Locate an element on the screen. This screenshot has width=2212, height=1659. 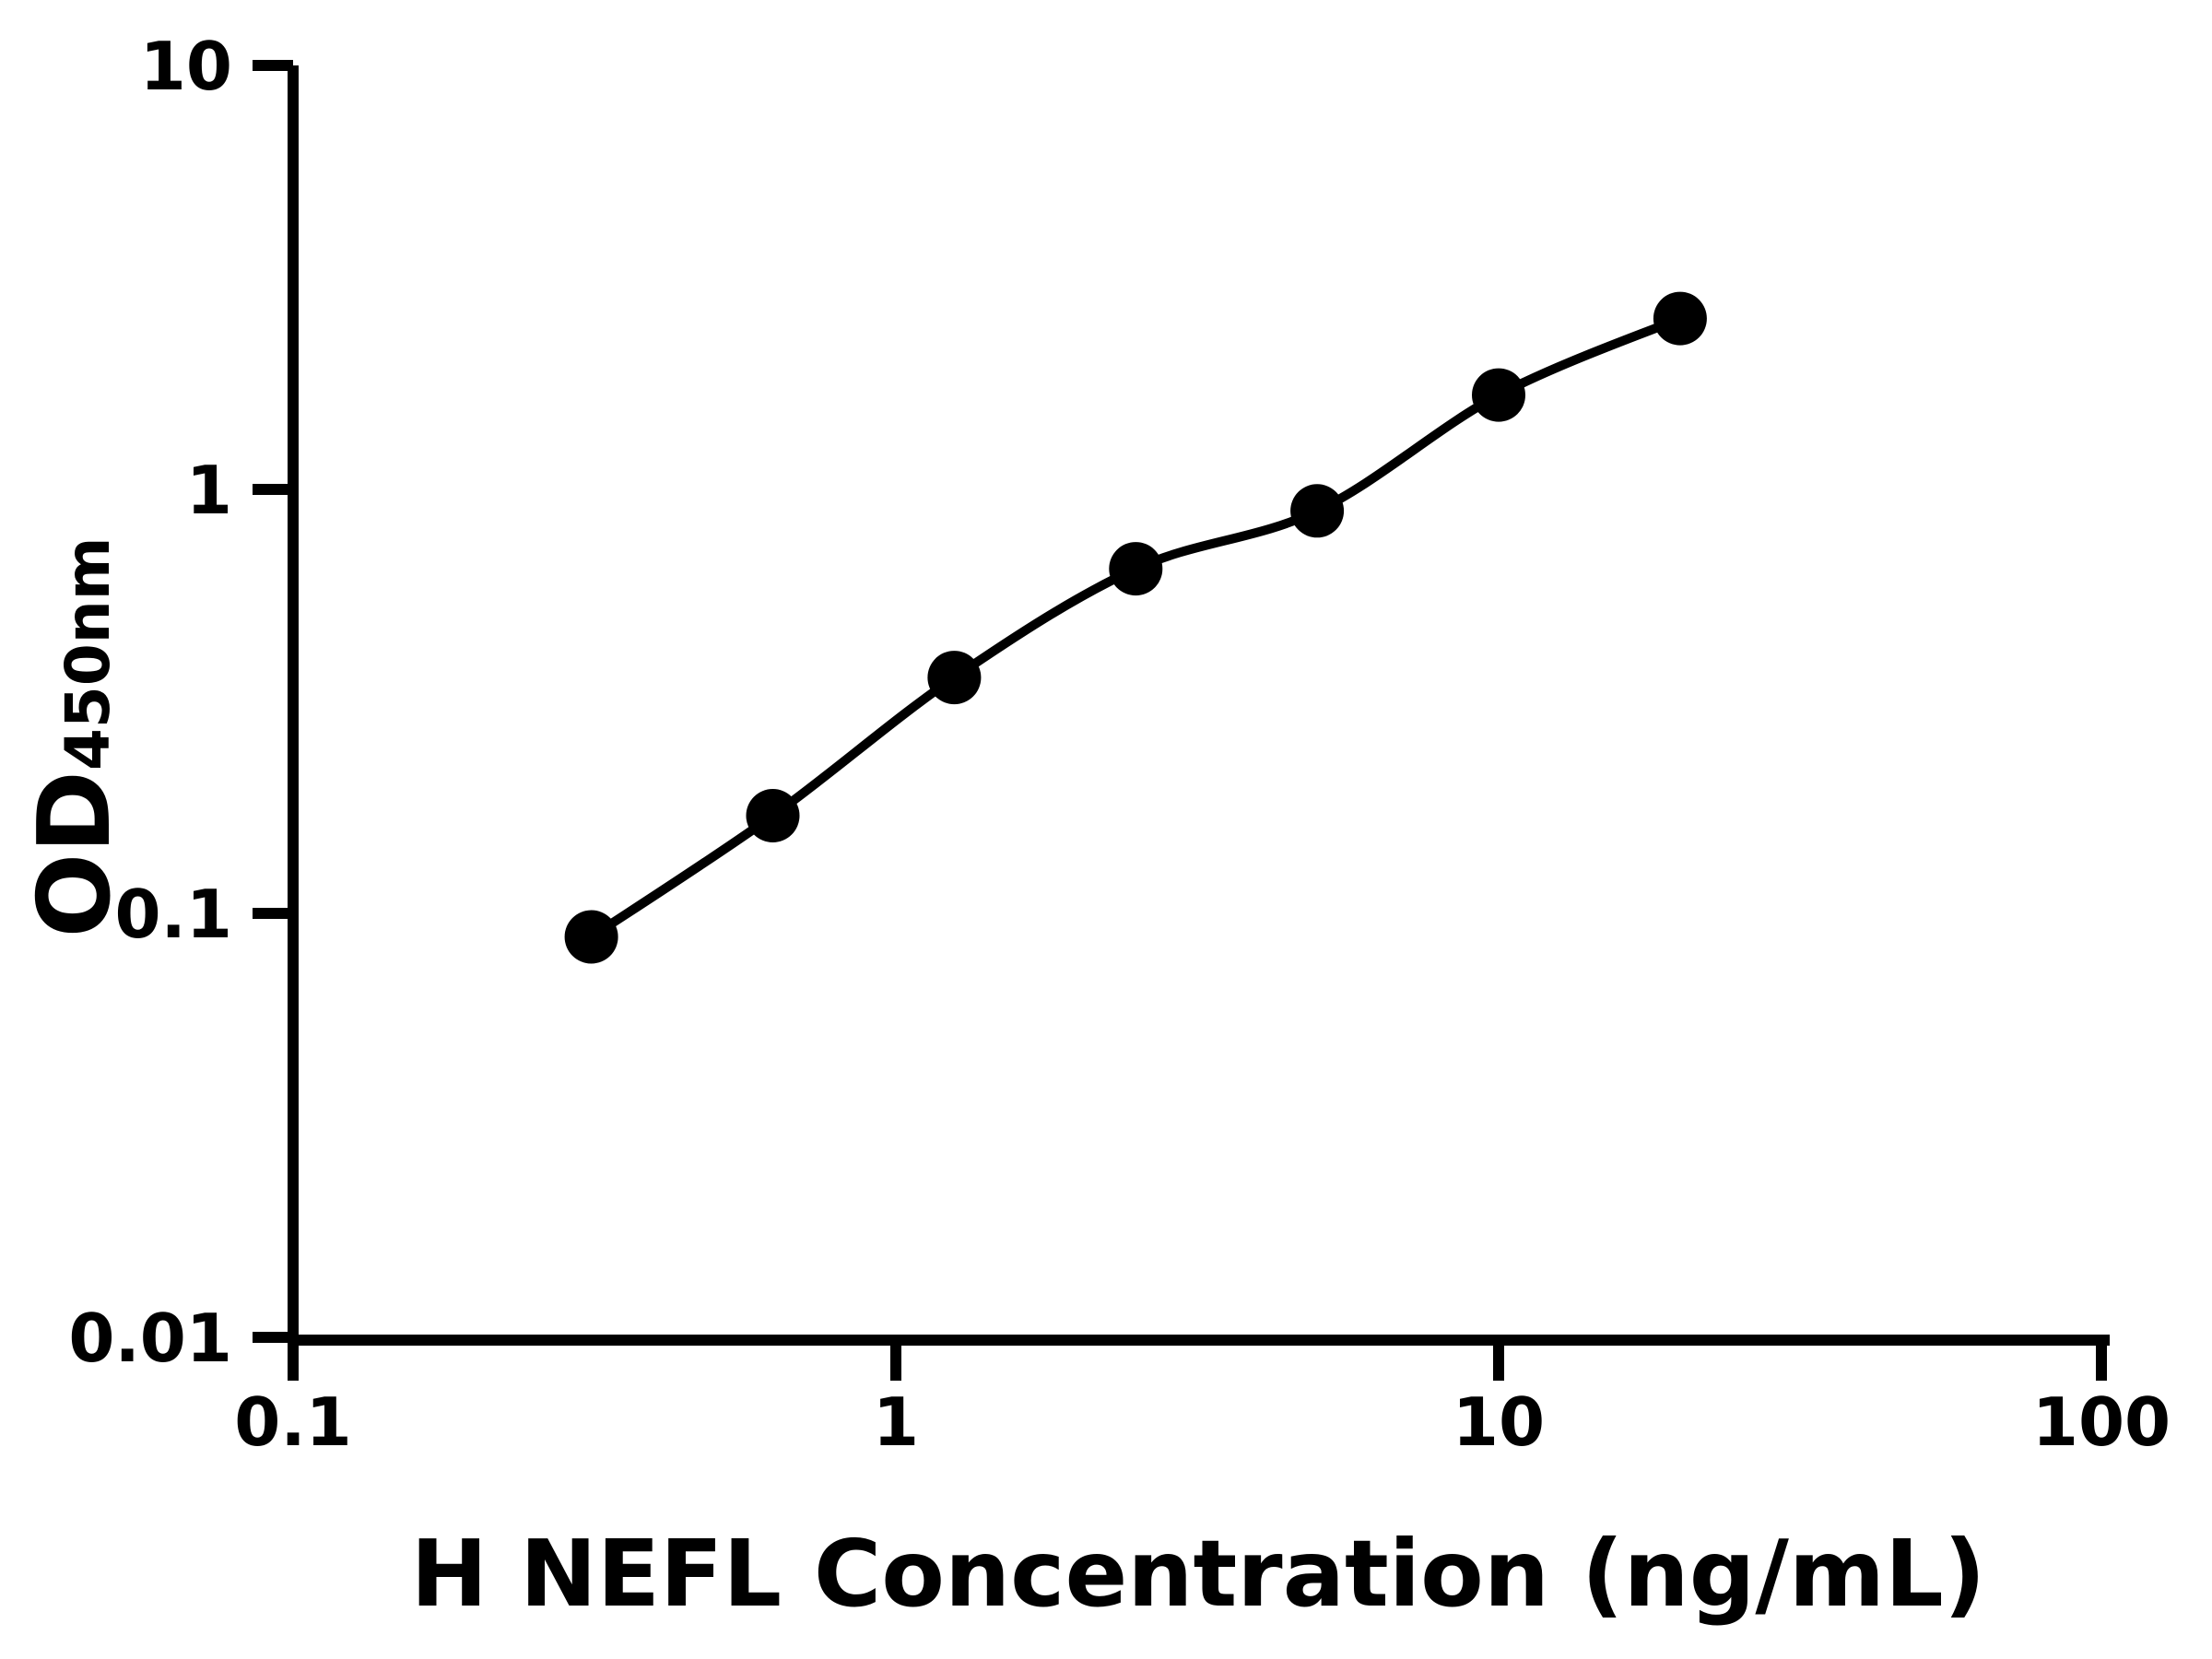
y-tick-label: 0.1 is located at coordinates (173, 914).